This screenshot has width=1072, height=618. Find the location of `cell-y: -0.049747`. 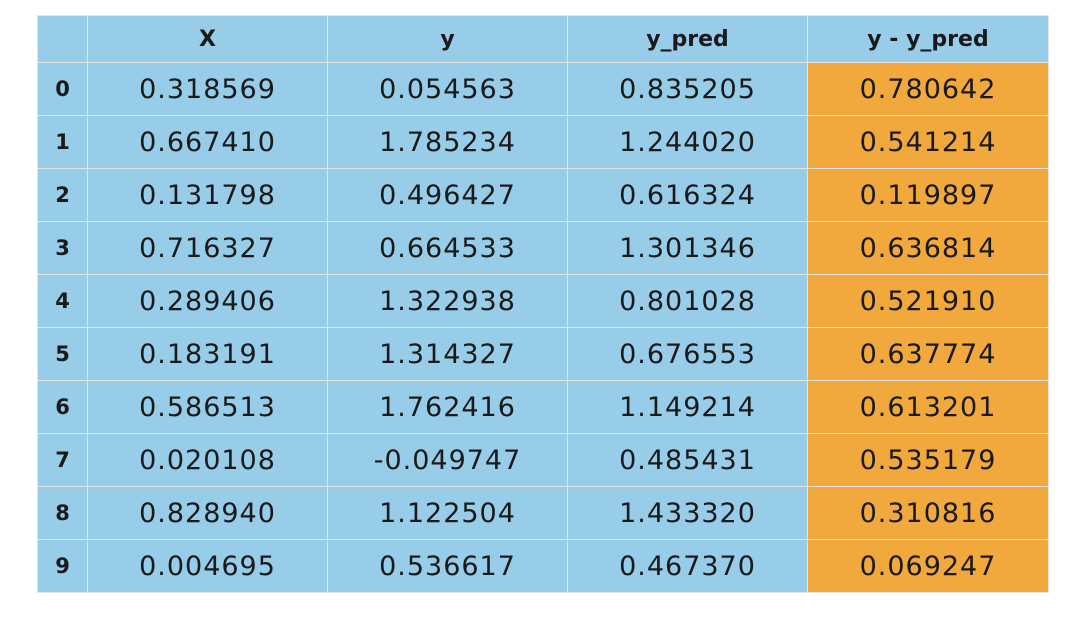

cell-y: -0.049747 is located at coordinates (447, 460).